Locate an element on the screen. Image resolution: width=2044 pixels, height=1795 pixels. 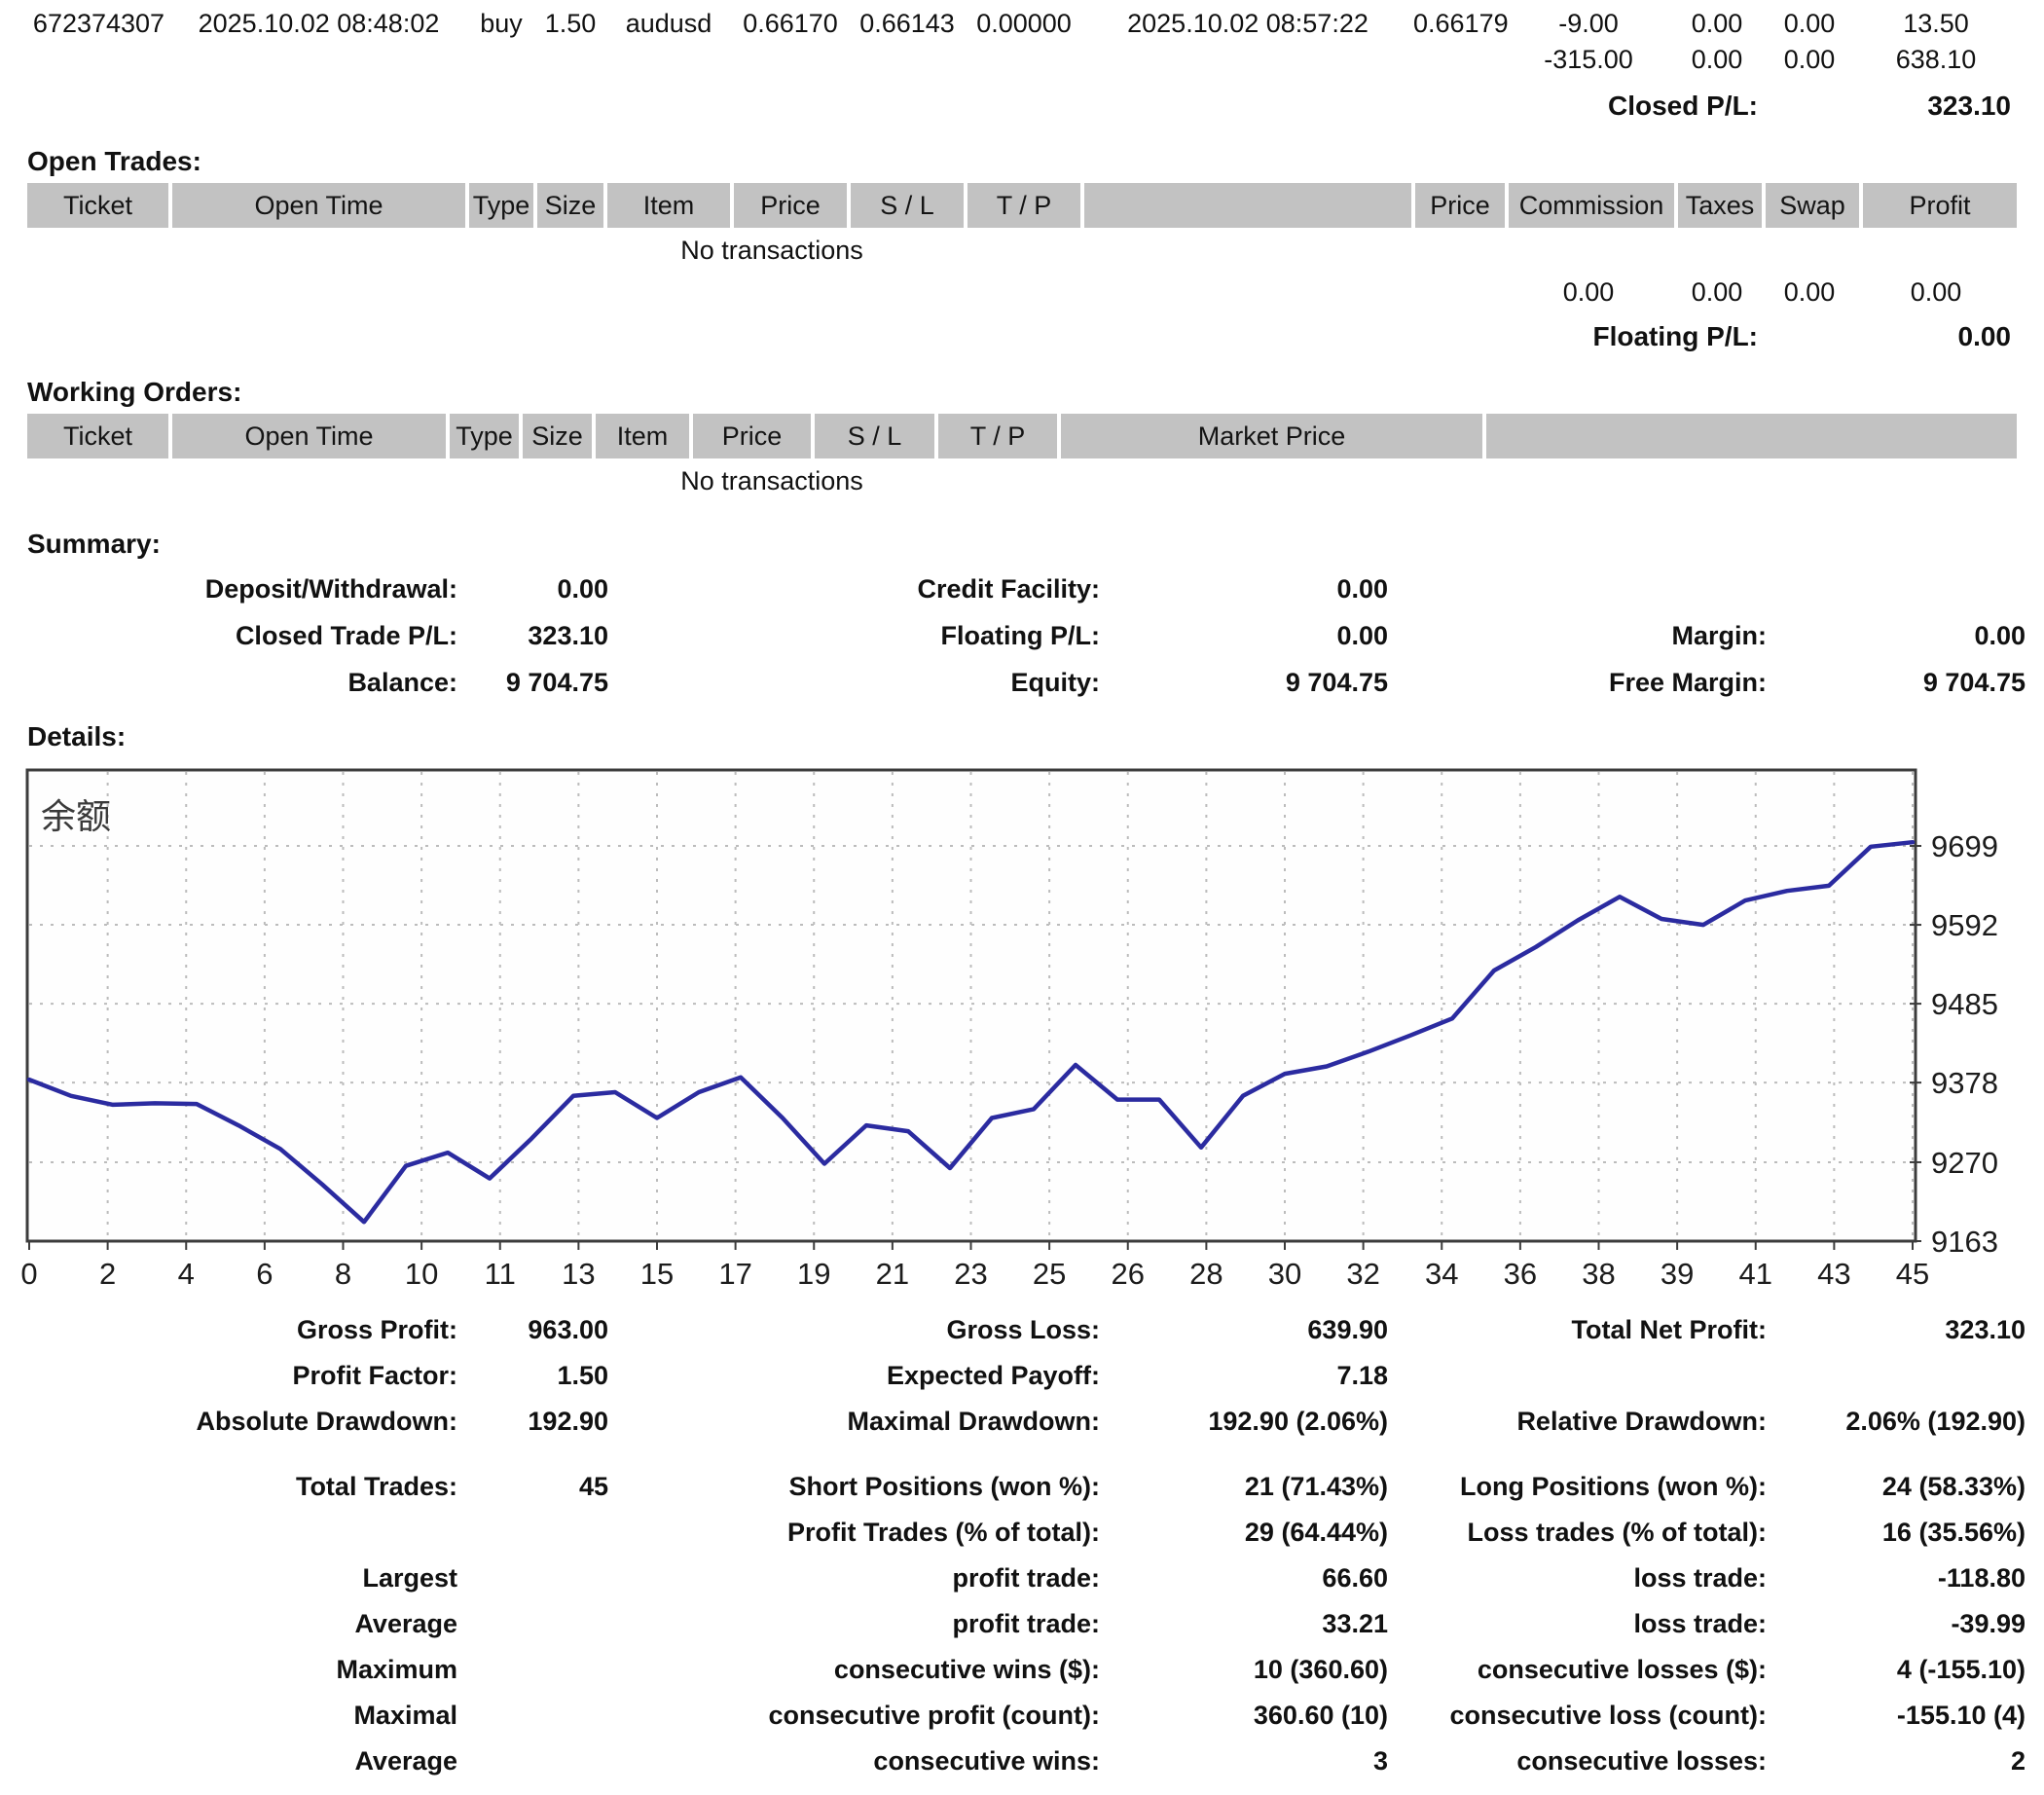
margin-label: Margin: is located at coordinates (1720, 635).